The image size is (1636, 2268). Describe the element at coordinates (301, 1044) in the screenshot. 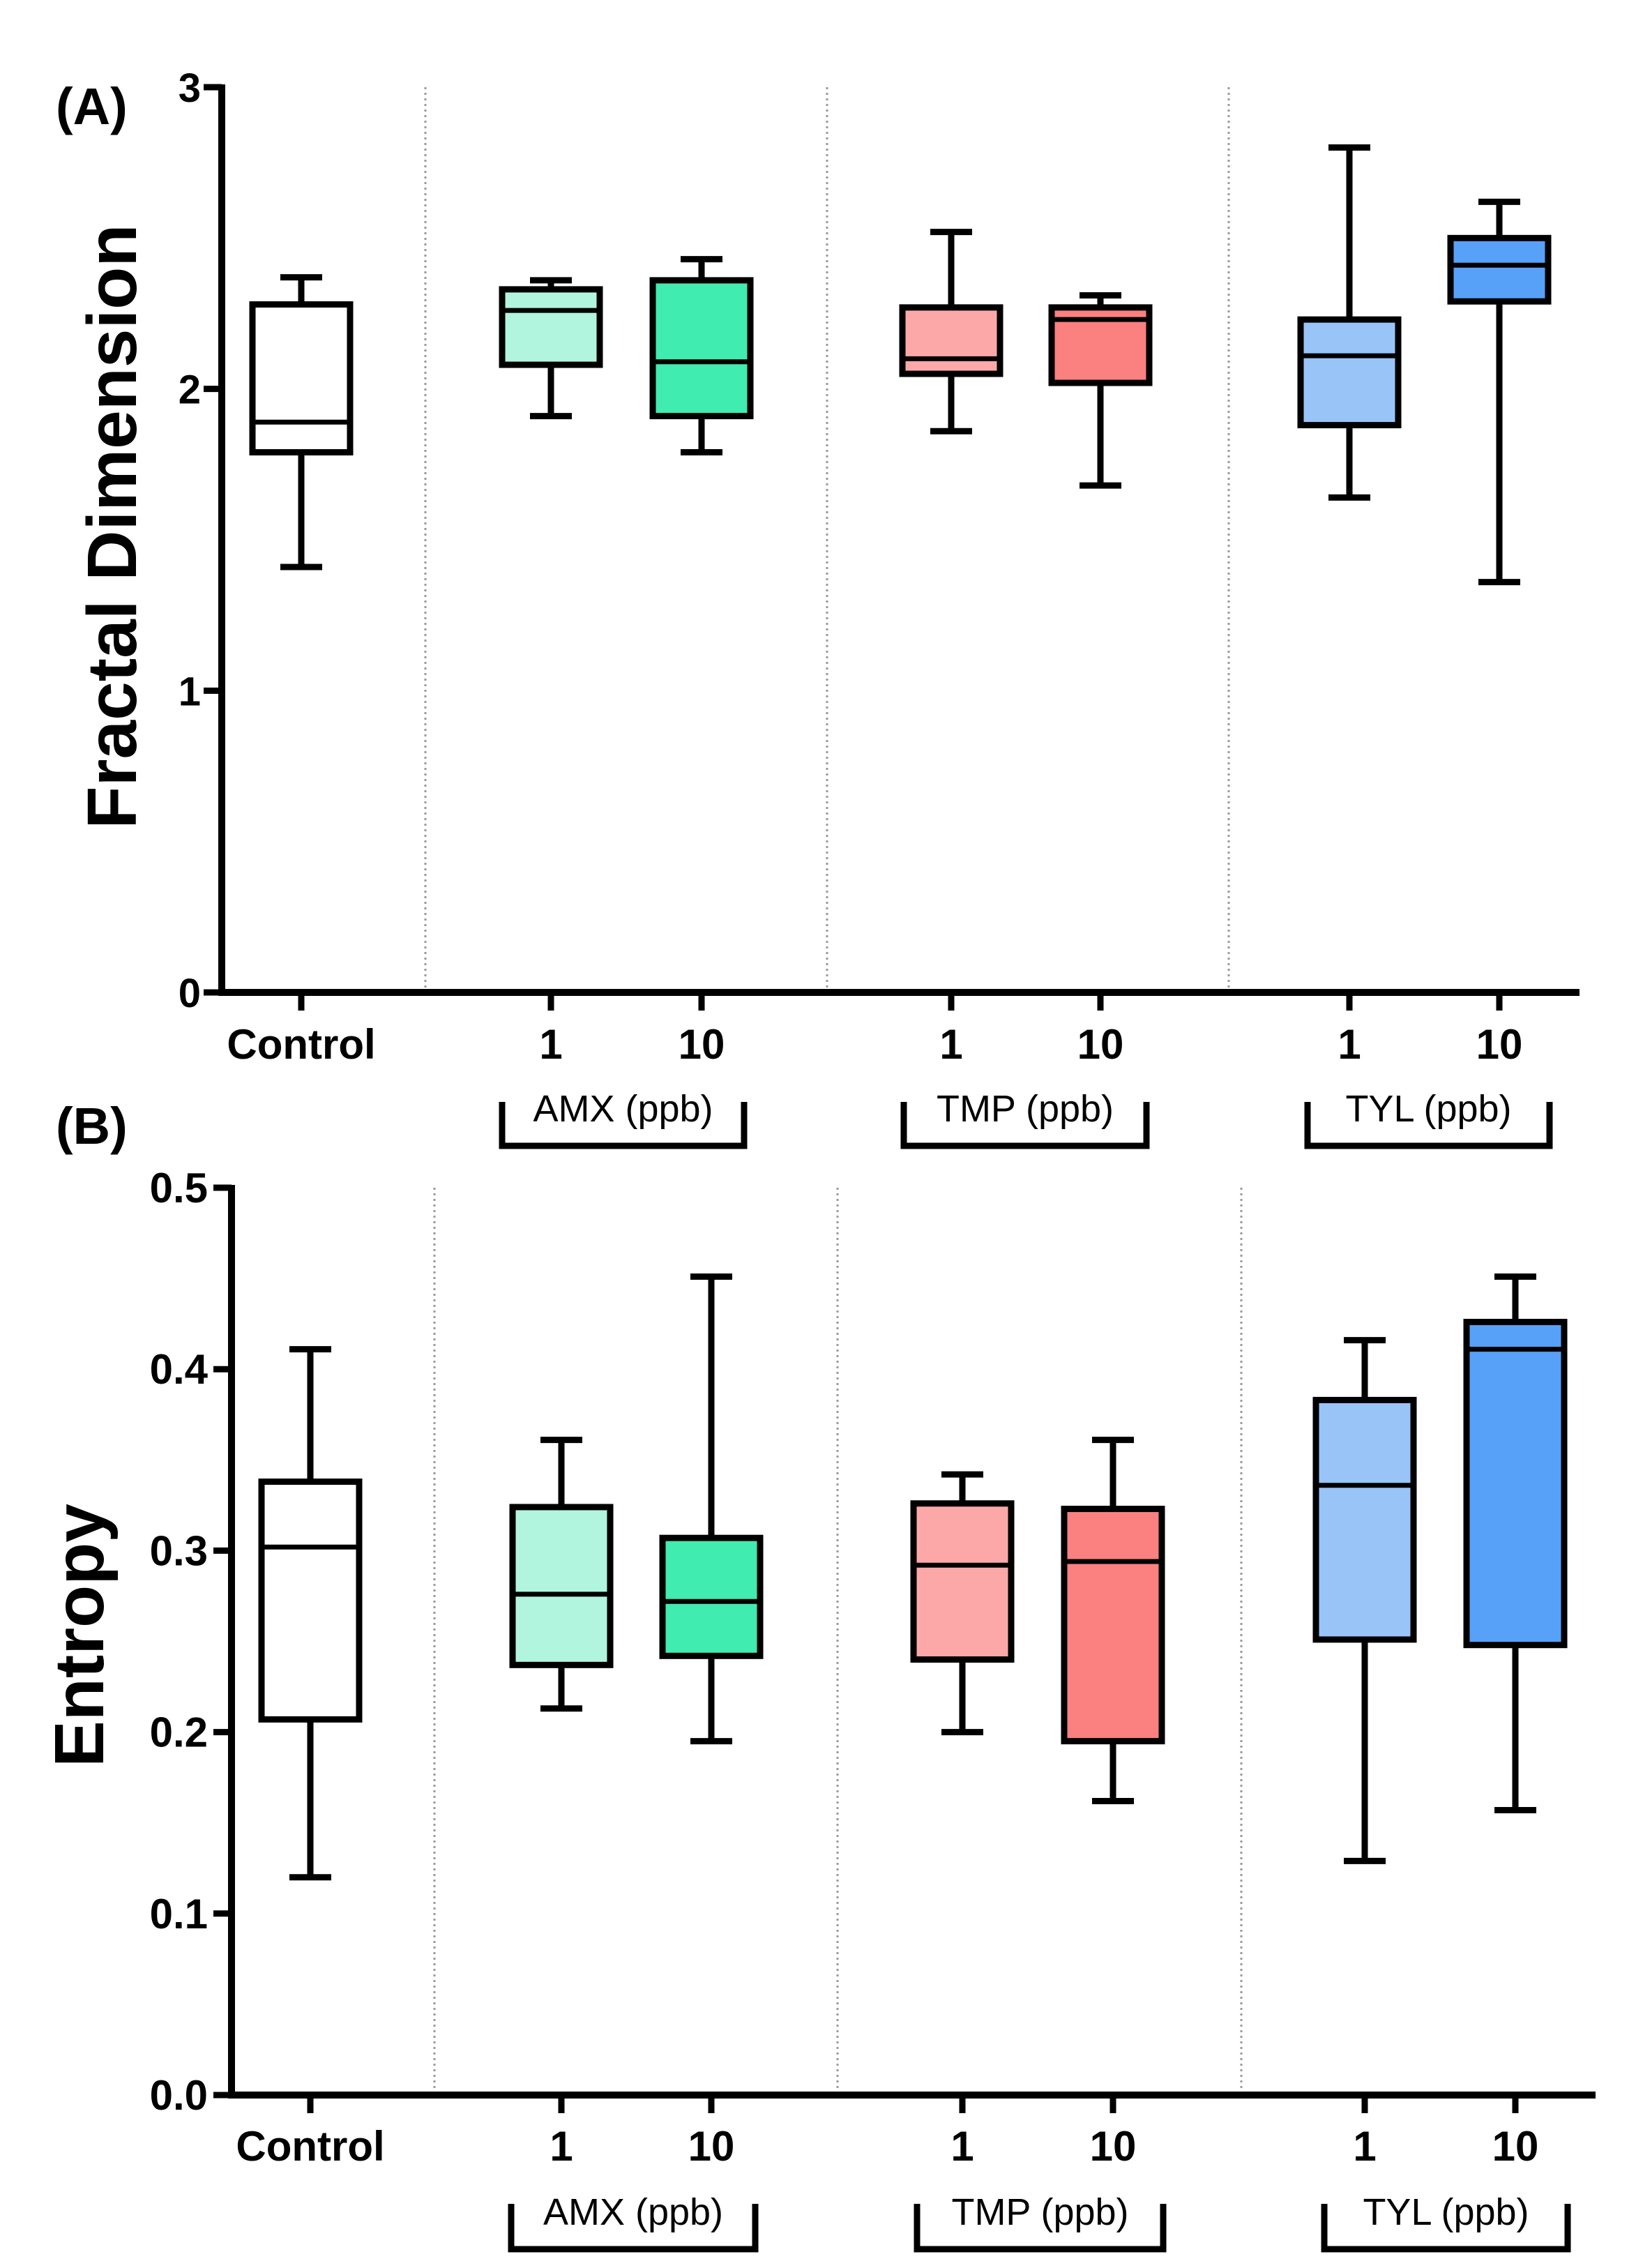

I see `panel-a-category-label: Control` at that location.